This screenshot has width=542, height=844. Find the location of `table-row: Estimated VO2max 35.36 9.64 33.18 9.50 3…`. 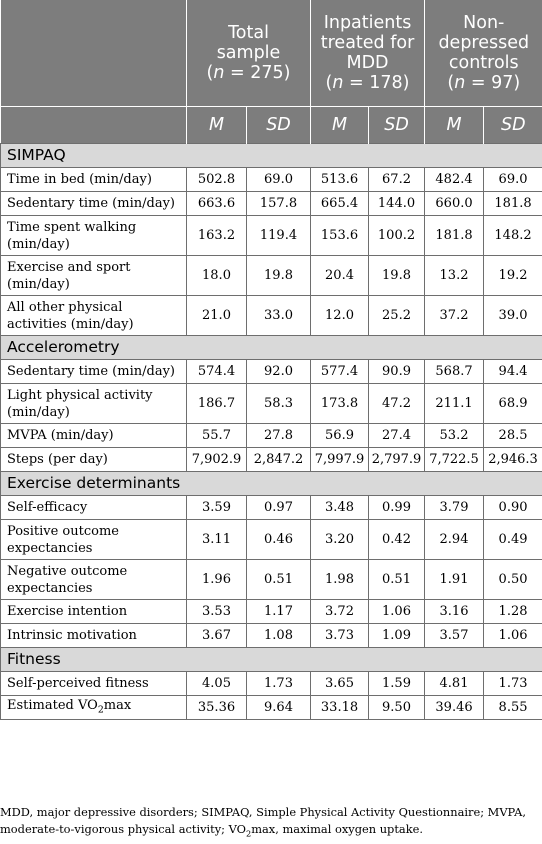

table-row: Estimated VO2max 35.36 9.64 33.18 9.50 3… is located at coordinates (271, 707).